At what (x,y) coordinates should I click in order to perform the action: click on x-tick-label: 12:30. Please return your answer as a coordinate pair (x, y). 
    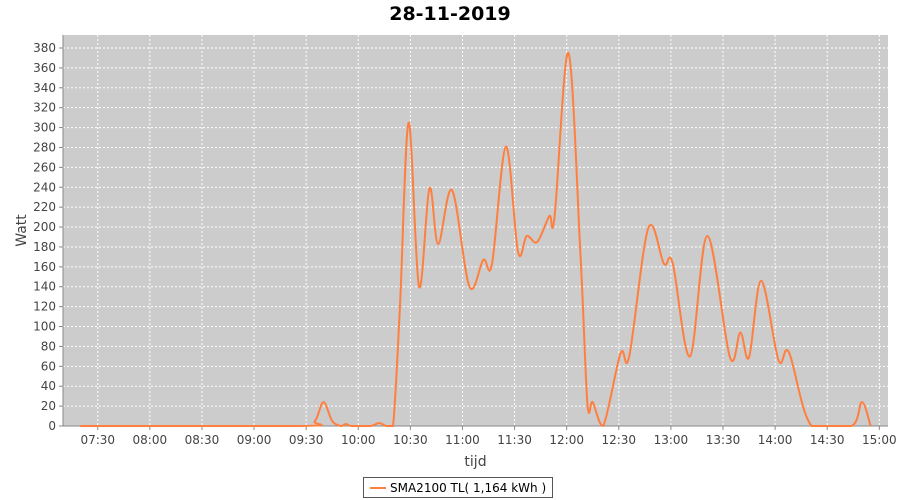
    Looking at the image, I should click on (618, 440).